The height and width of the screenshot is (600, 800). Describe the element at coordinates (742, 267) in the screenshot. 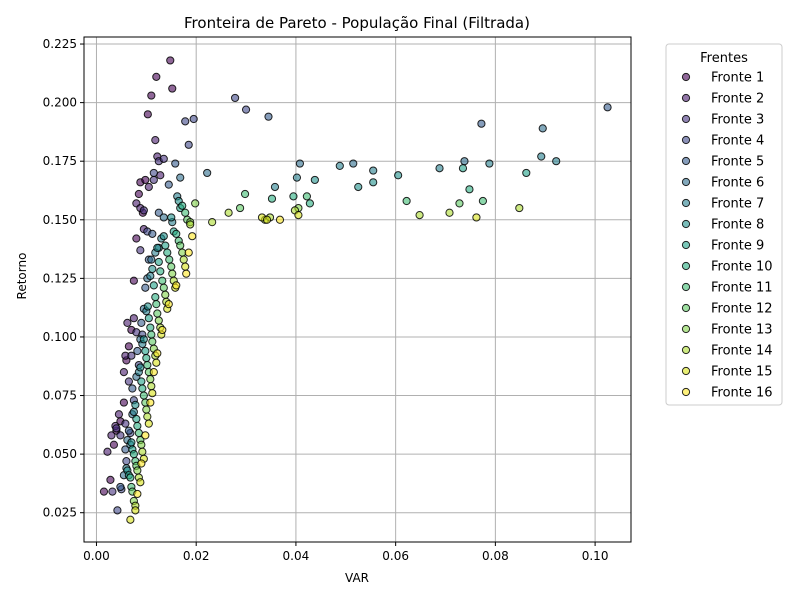

I see `legend-label: Fronte 10` at that location.